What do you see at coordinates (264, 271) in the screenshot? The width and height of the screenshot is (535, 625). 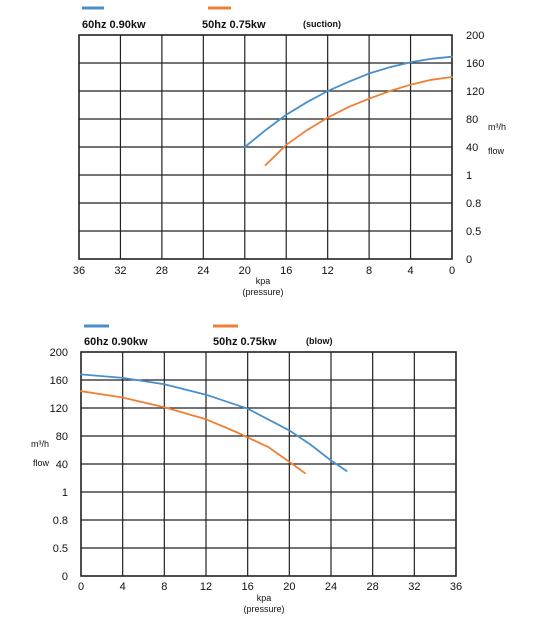 I see `x-tick-labels: 36 32 28 24 20 16 12 8 4 0` at bounding box center [264, 271].